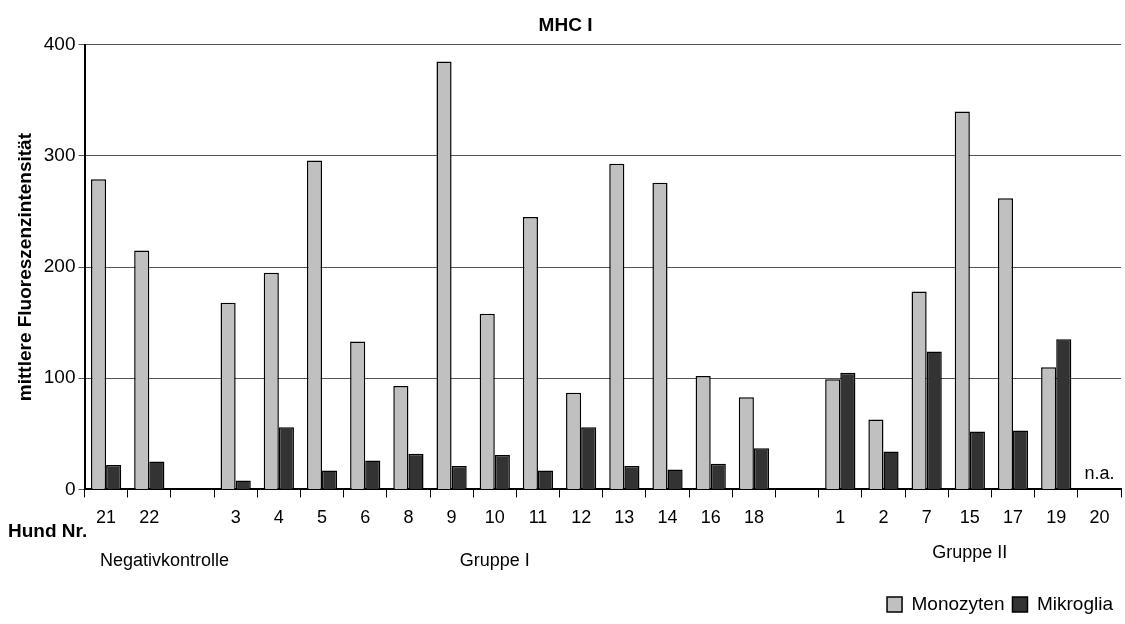 Image resolution: width=1125 pixels, height=624 pixels. Describe the element at coordinates (1075, 603) in the screenshot. I see `legend-label: Mikroglia` at that location.